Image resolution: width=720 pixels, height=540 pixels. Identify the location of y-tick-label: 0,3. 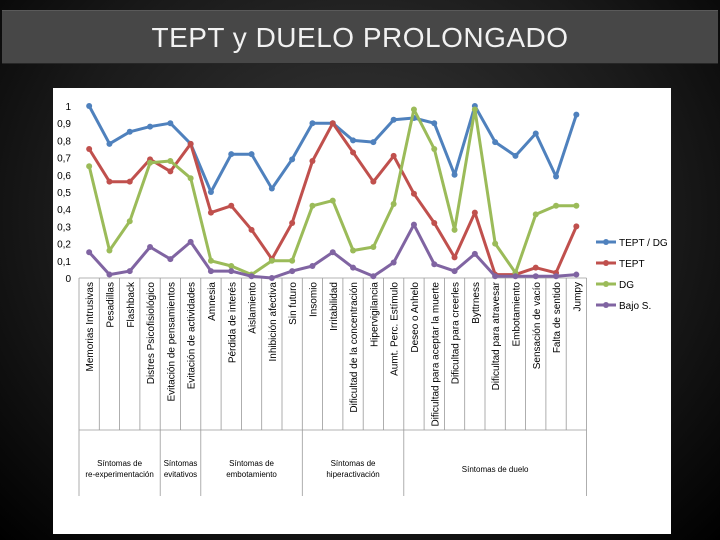
(64, 227).